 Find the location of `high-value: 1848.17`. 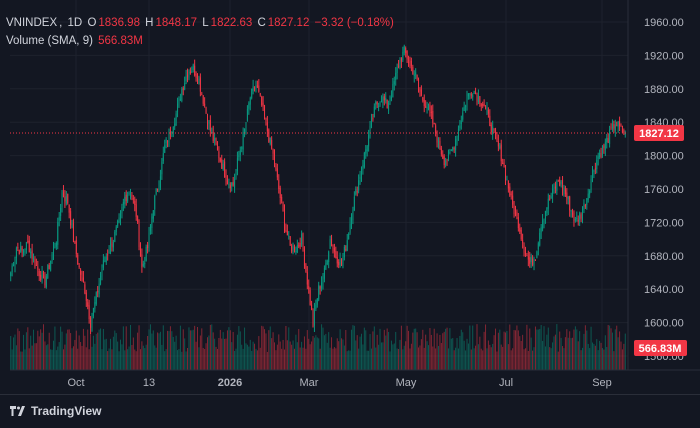

high-value: 1848.17 is located at coordinates (176, 23).